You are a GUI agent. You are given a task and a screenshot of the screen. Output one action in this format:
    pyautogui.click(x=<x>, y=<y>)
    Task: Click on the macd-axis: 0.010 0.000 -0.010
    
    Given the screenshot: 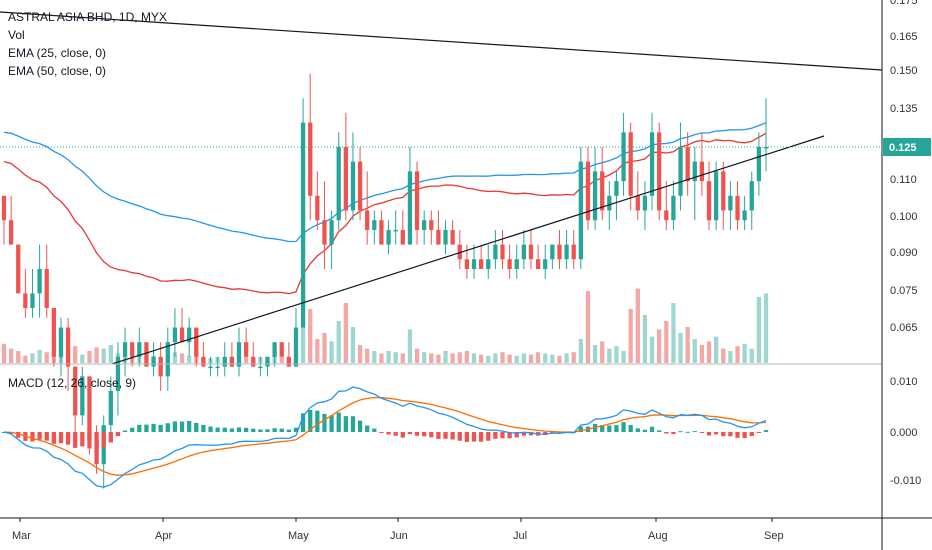 What is the action you would take?
    pyautogui.click(x=905, y=431)
    